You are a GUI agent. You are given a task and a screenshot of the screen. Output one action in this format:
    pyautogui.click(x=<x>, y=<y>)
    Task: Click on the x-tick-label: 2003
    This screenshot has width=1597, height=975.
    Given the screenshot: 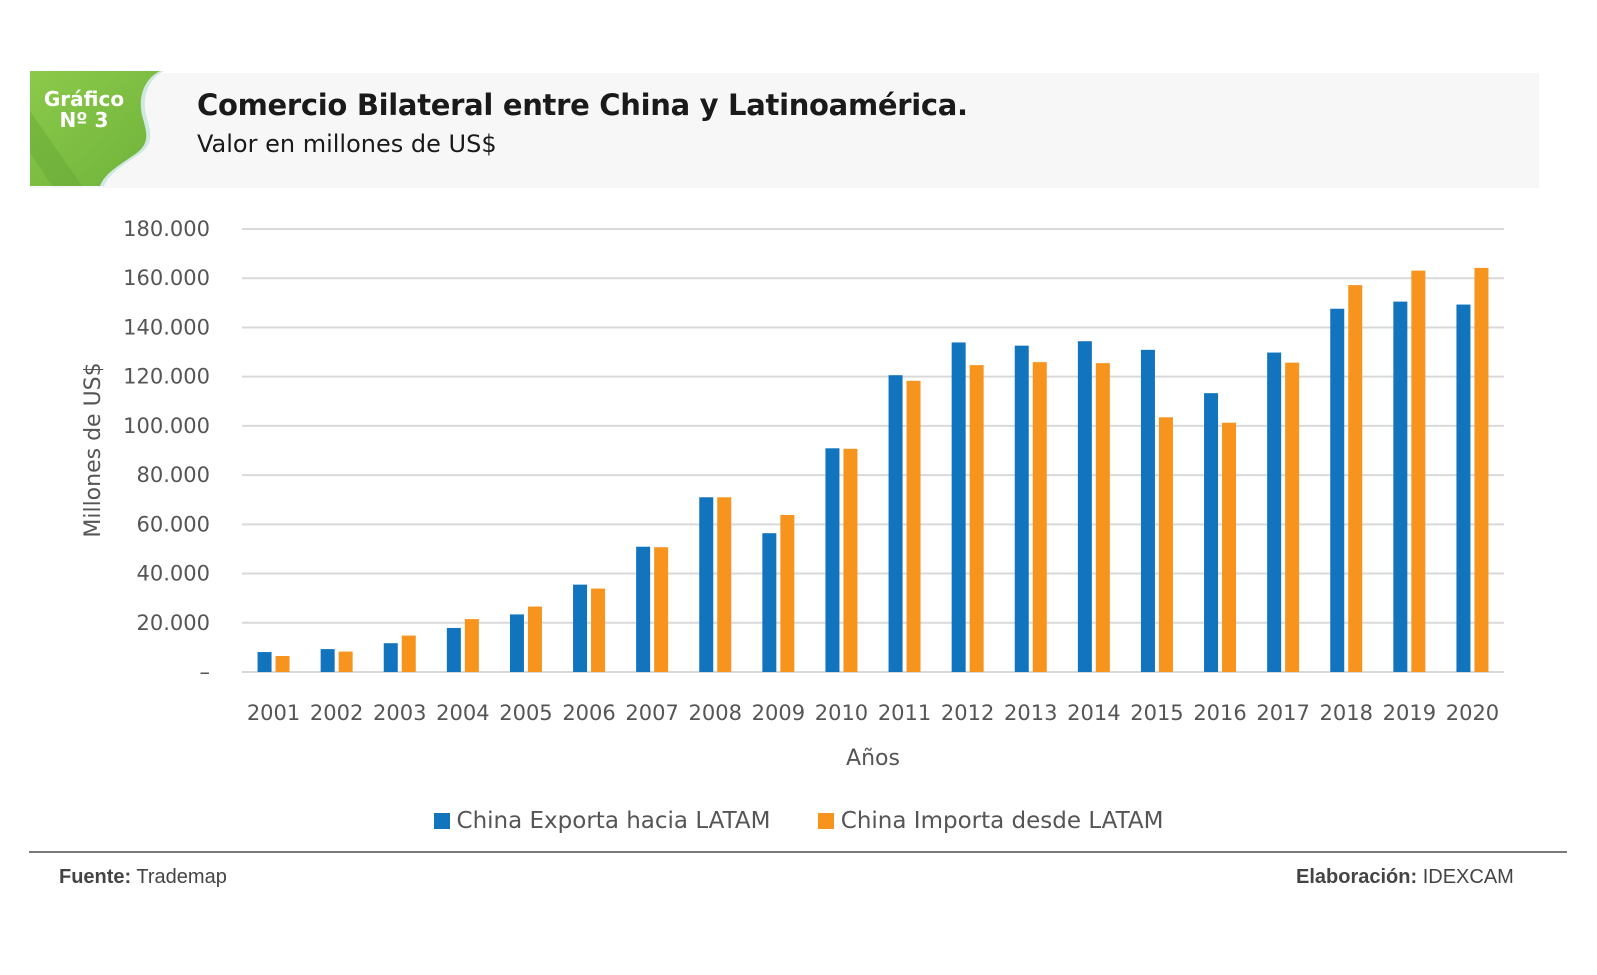 What is the action you would take?
    pyautogui.click(x=399, y=713)
    